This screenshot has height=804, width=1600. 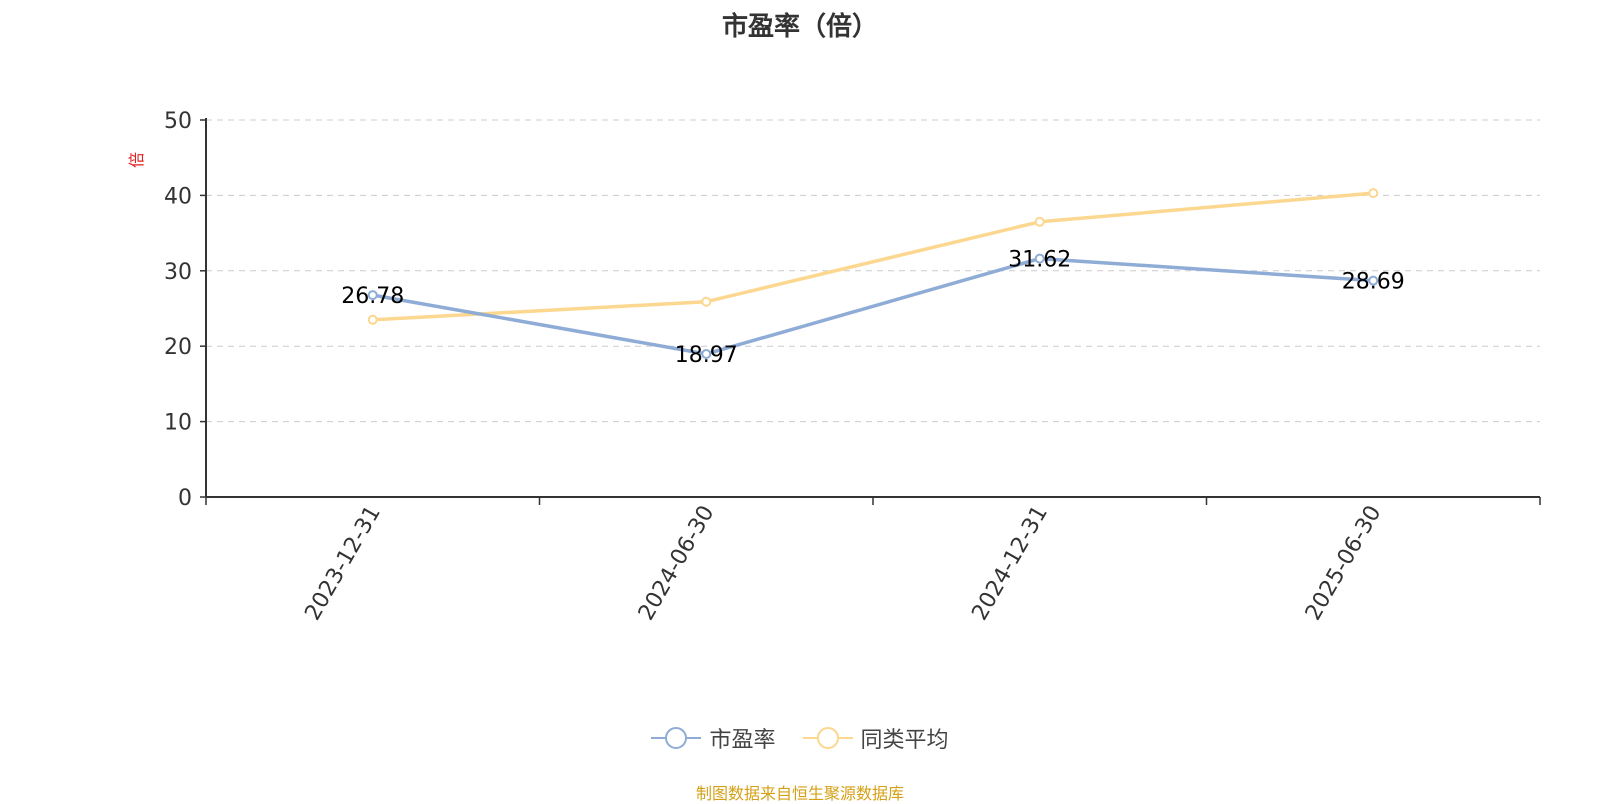 I want to click on x-tick-label: 2024-12-31, so click(x=1010, y=563).